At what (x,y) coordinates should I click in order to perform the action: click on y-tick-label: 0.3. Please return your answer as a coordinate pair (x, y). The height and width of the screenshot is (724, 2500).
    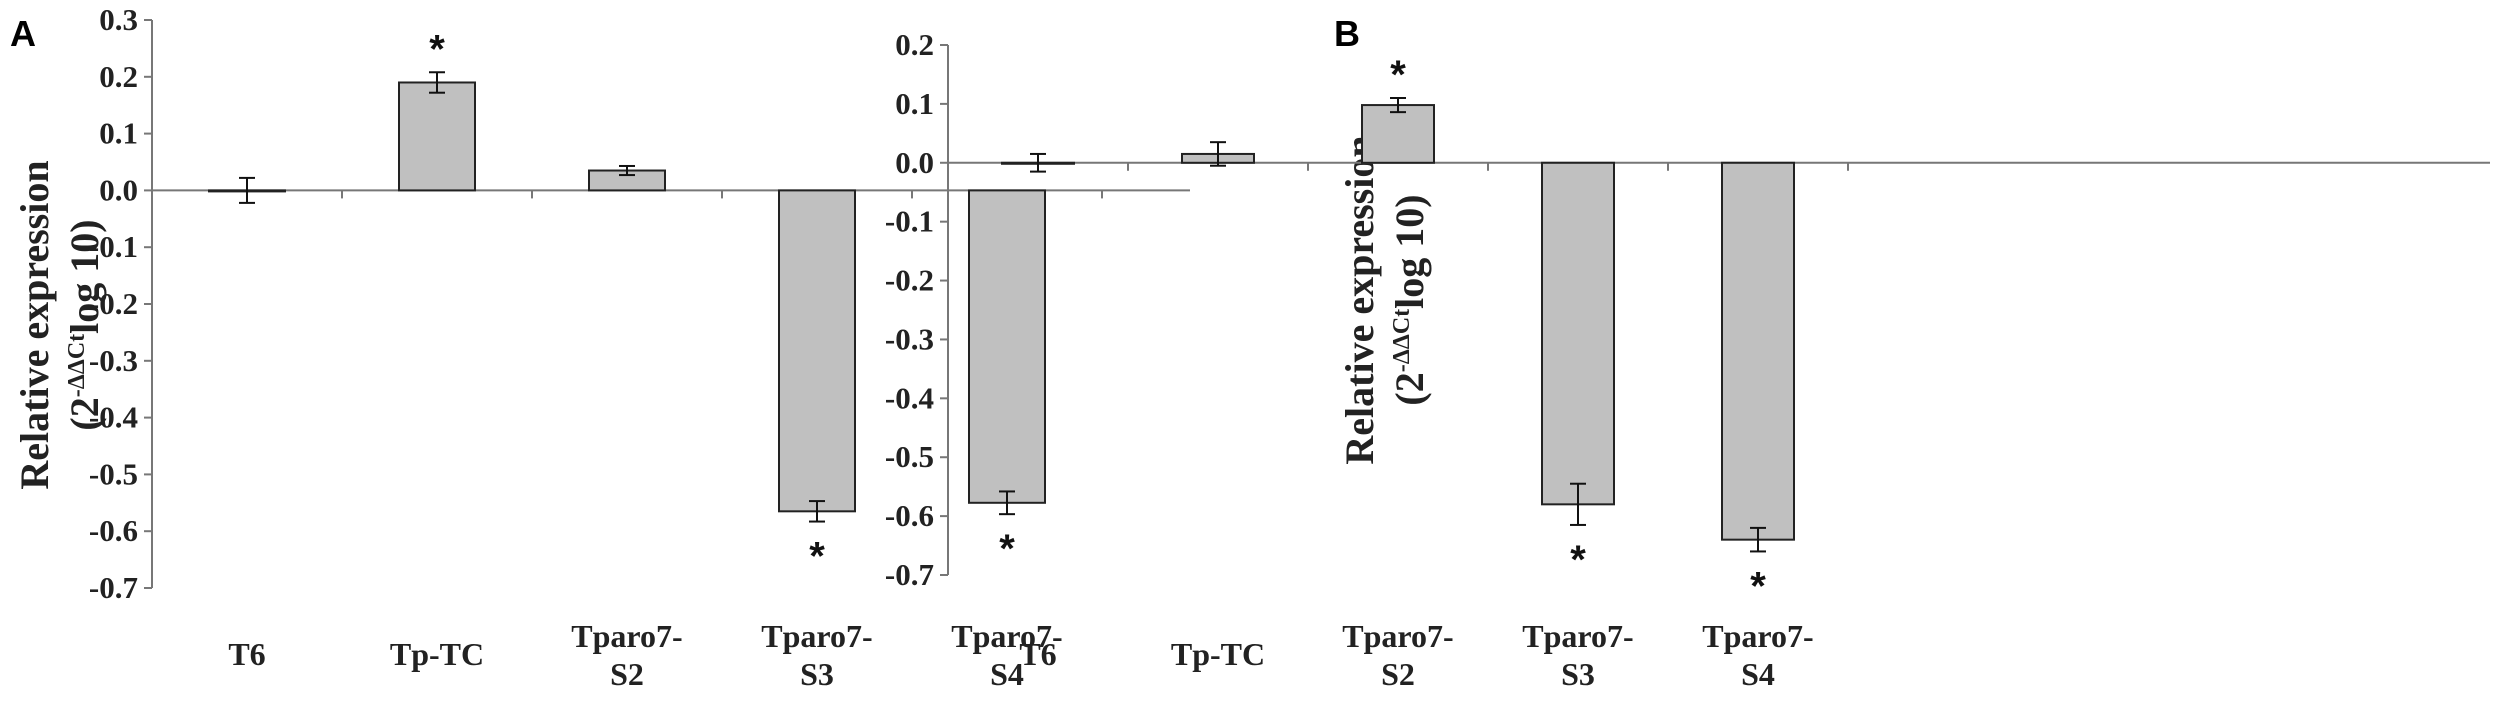
    Looking at the image, I should click on (118, 19).